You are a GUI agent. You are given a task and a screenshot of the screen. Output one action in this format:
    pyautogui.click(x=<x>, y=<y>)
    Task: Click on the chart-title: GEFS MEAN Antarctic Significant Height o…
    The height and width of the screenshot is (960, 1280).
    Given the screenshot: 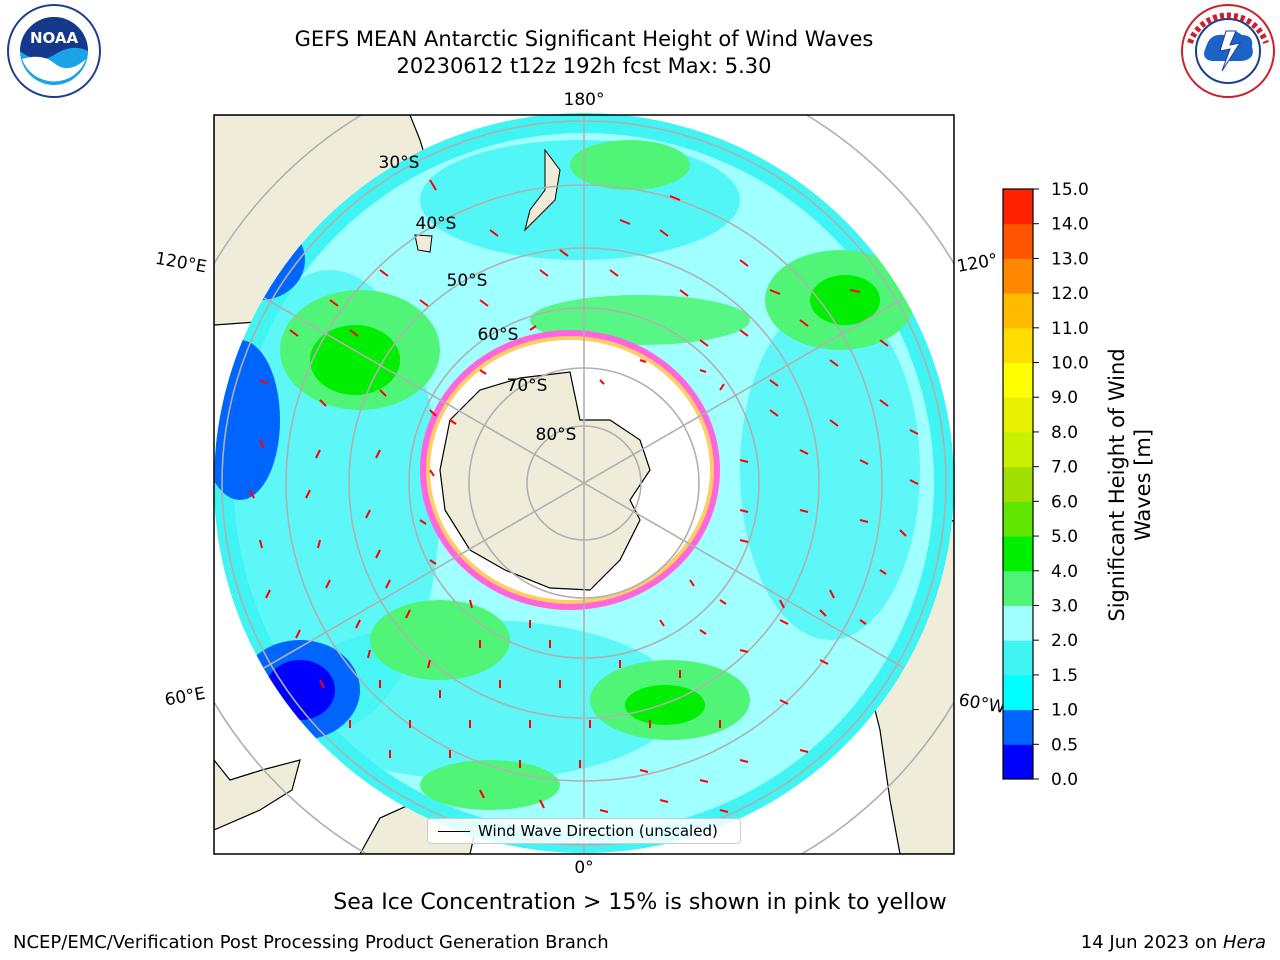 What is the action you would take?
    pyautogui.click(x=584, y=39)
    